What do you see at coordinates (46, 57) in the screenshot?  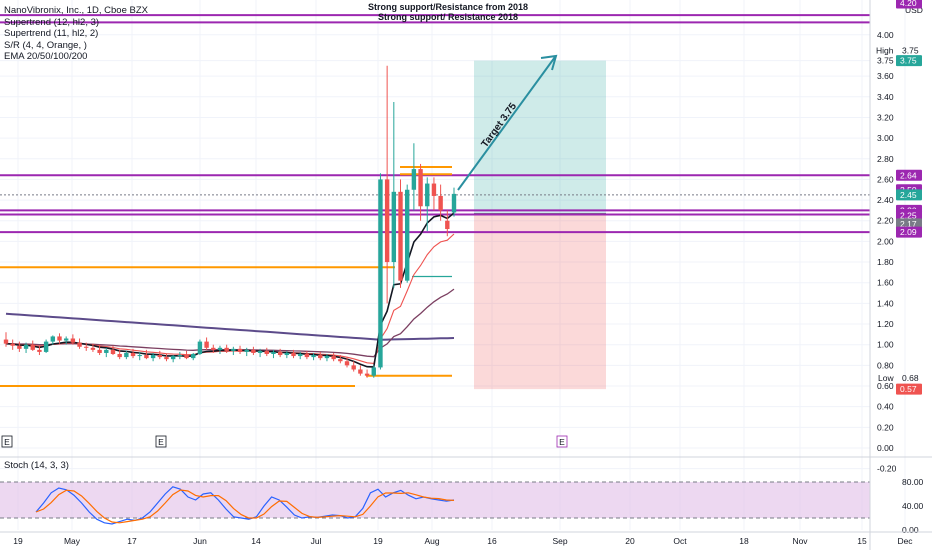 I see `legend-indicator: EMA 20/50/100/200` at bounding box center [46, 57].